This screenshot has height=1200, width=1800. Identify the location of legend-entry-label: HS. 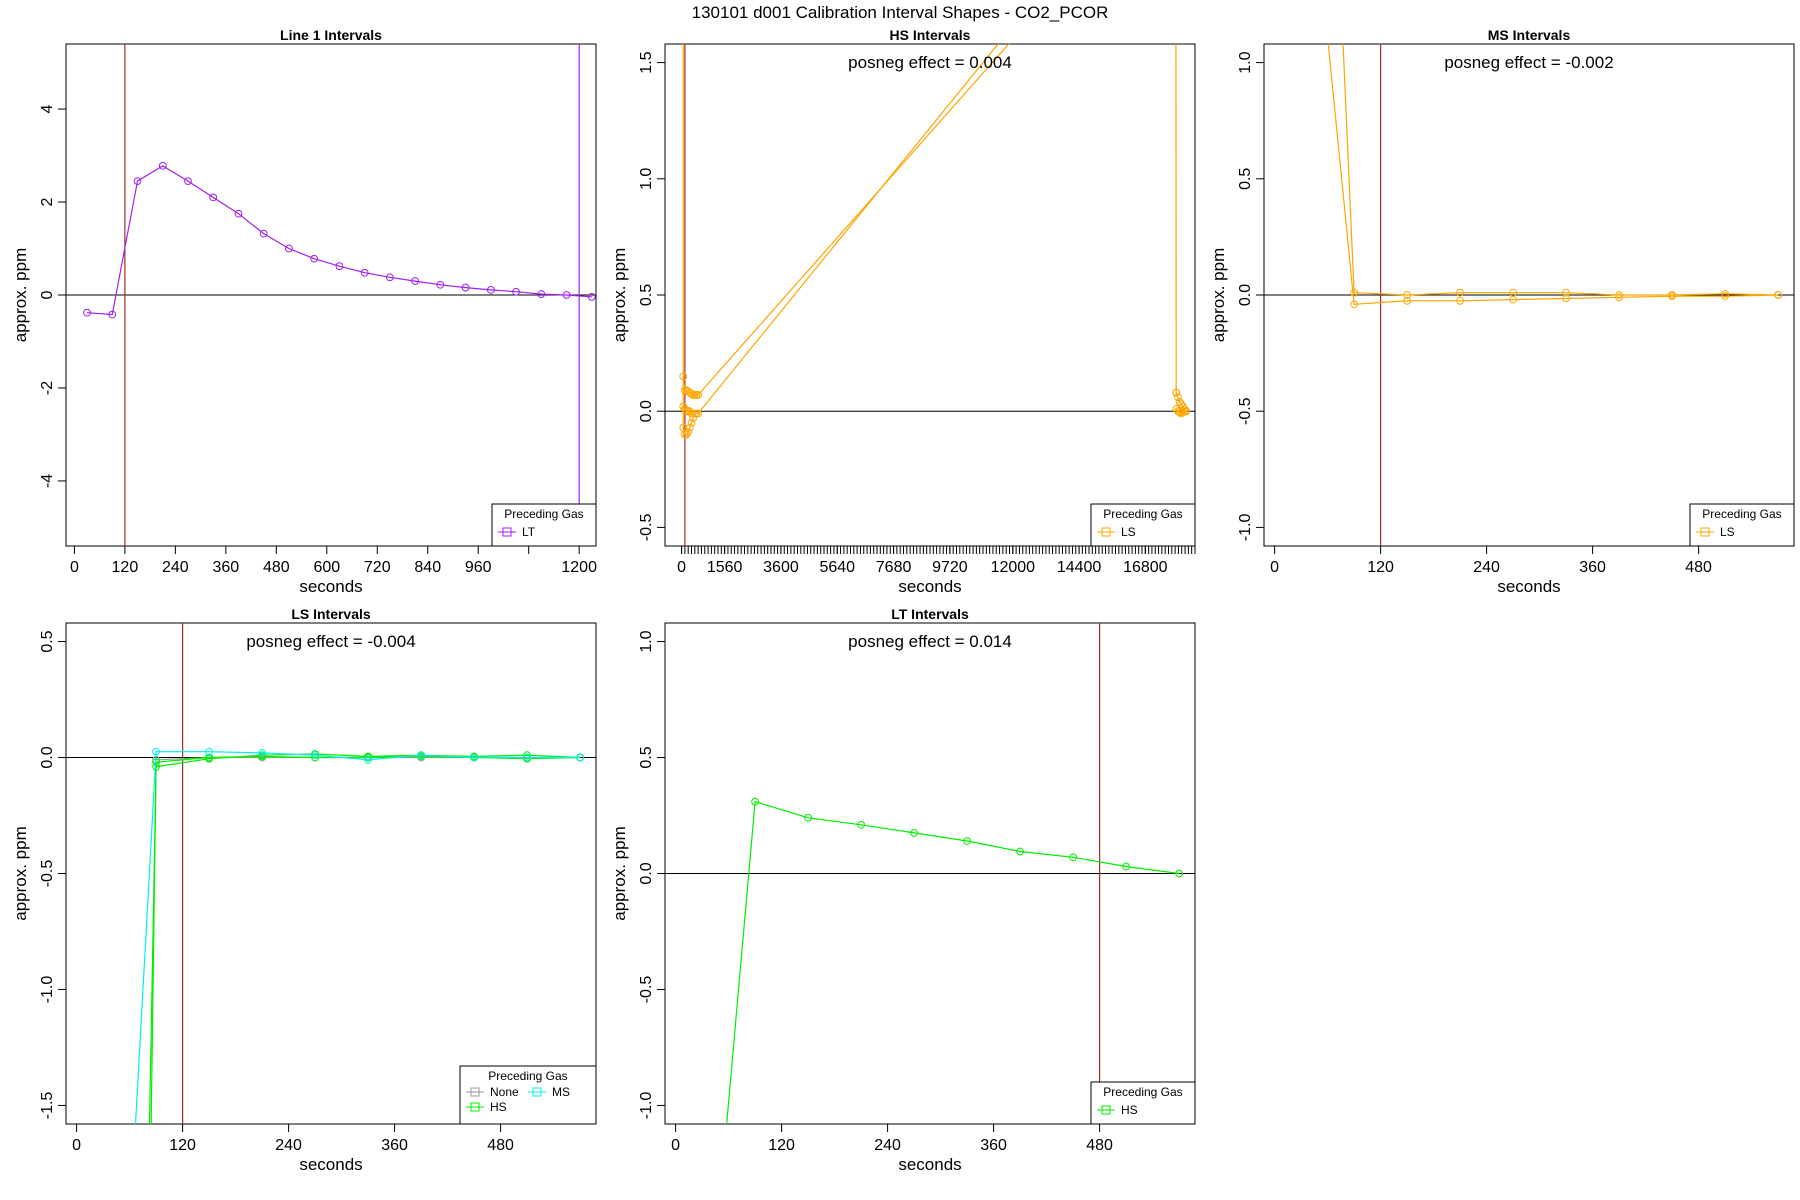
(1129, 1110).